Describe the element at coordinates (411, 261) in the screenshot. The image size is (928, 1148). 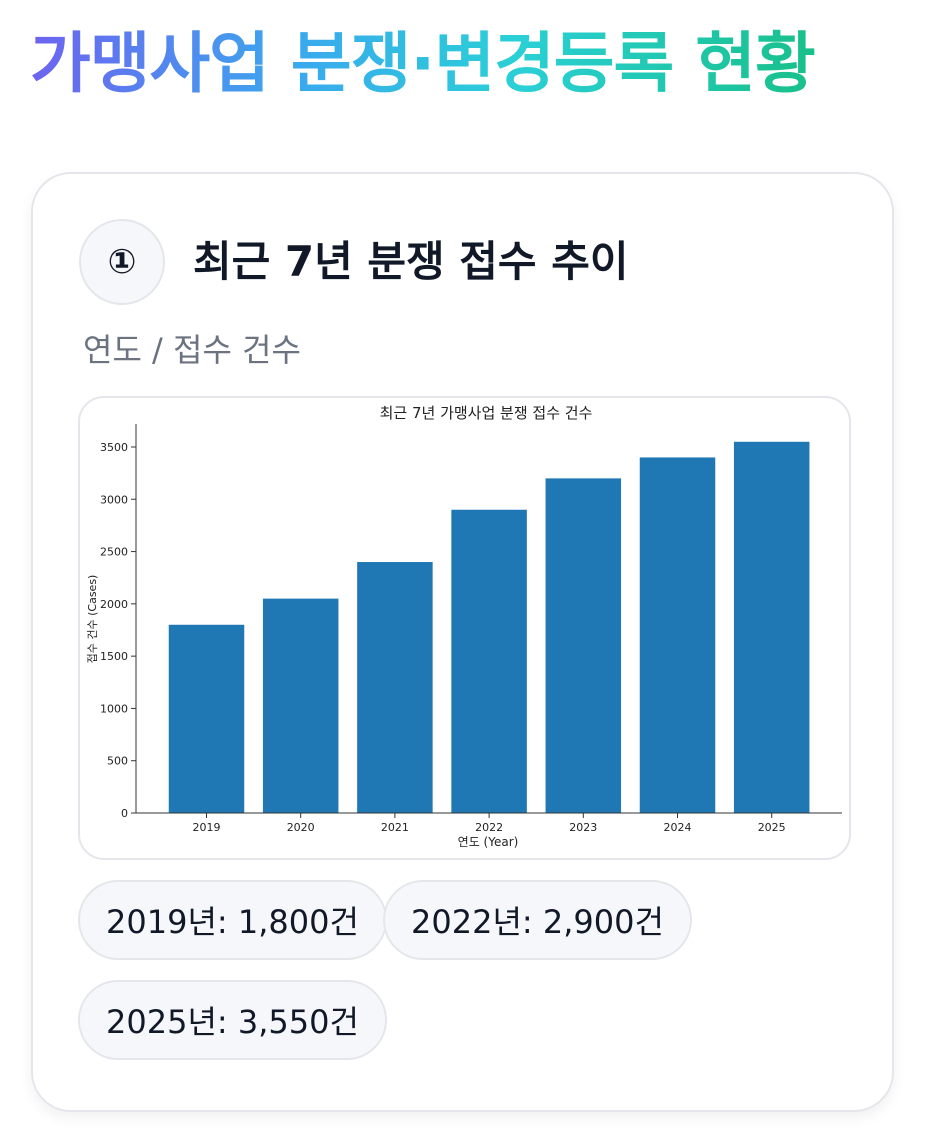
I see `section-title: 최근 7년 분쟁 접수 추이` at that location.